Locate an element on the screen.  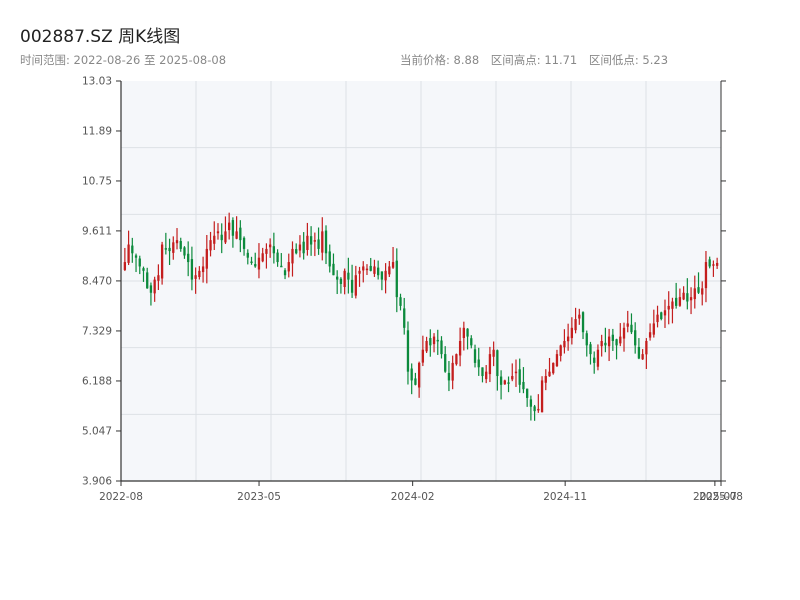
range-low: 区间低点: 5.23 is located at coordinates (628, 60).